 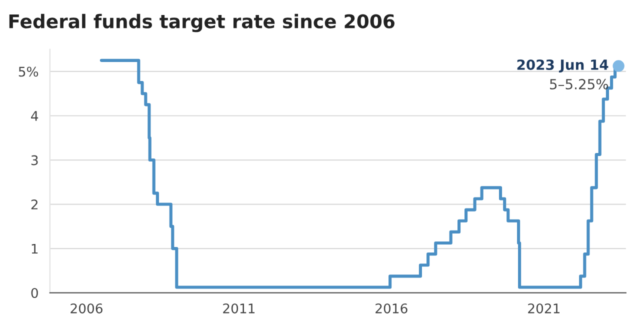 I want to click on x-tick-label: 2016, so click(x=392, y=308).